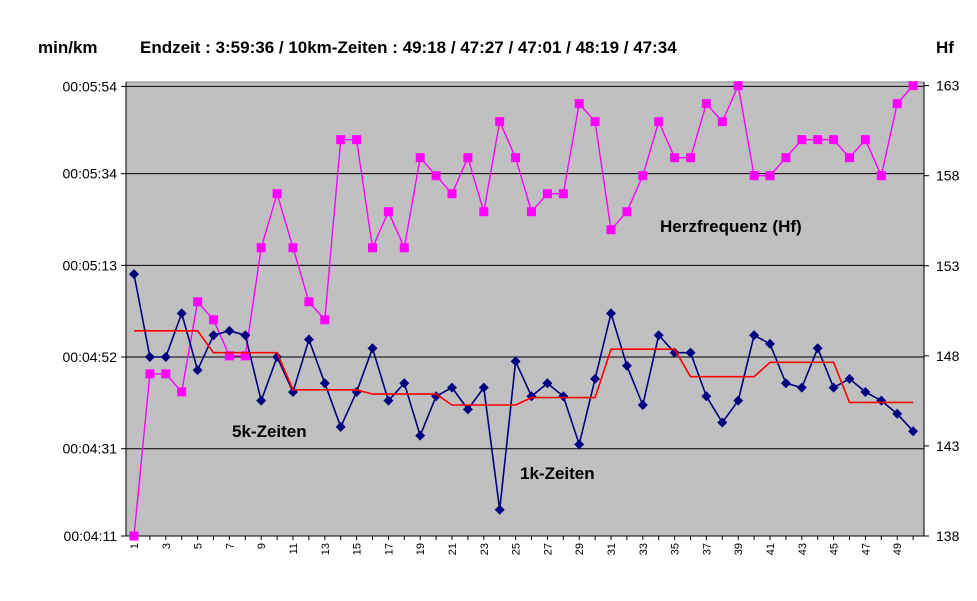  Describe the element at coordinates (90, 86) in the screenshot. I see `y-left-tick-label: 00:05:54` at that location.